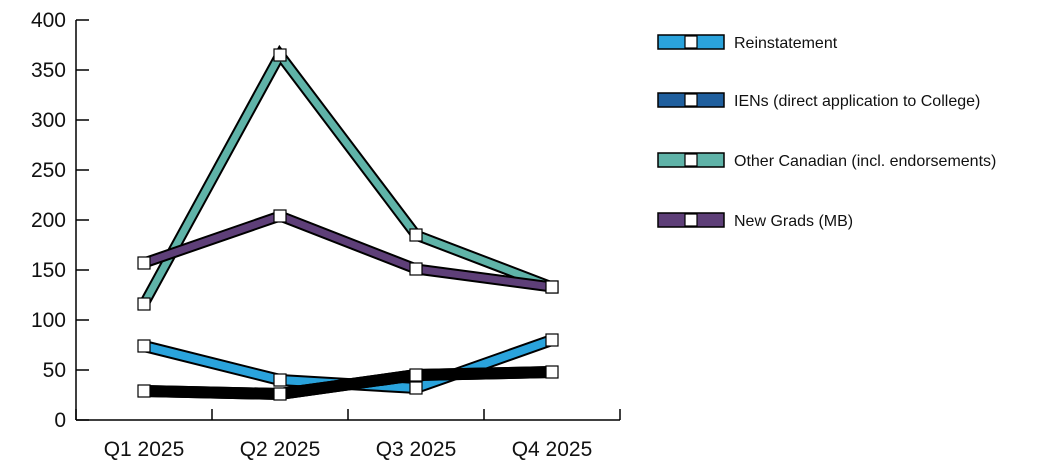 Image resolution: width=1043 pixels, height=463 pixels. Describe the element at coordinates (48, 20) in the screenshot. I see `y-tick-label: 400` at that location.